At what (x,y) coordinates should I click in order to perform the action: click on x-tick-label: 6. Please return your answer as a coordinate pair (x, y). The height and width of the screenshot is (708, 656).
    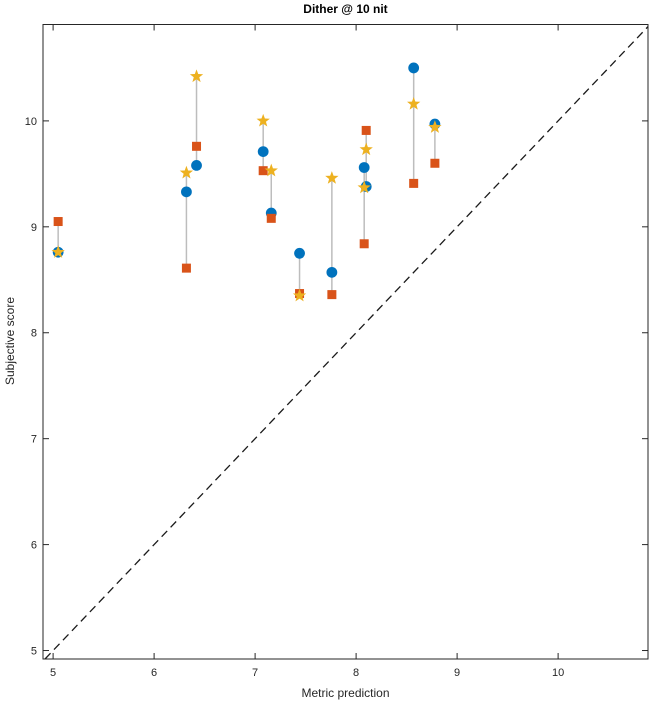
    Looking at the image, I should click on (154, 673).